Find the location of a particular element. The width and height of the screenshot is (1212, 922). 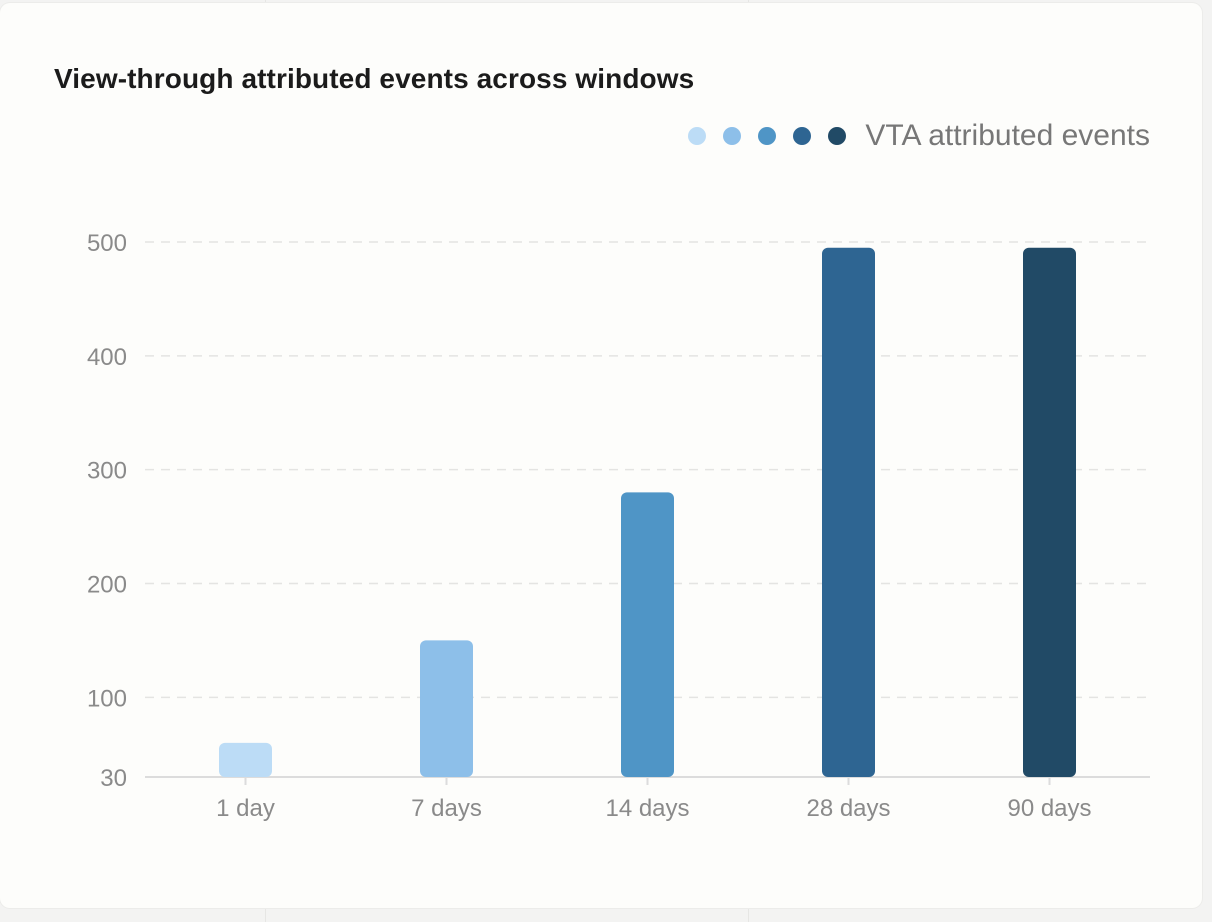

x-tick-label: 14 days is located at coordinates (647, 808).